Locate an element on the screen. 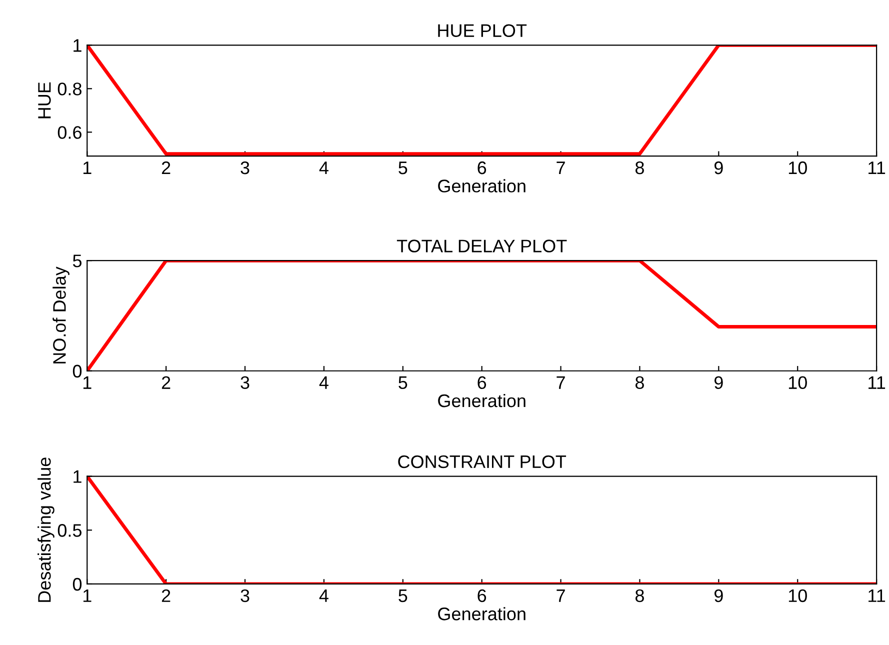  chart-title: CONSTRAINT PLOT is located at coordinates (482, 461).